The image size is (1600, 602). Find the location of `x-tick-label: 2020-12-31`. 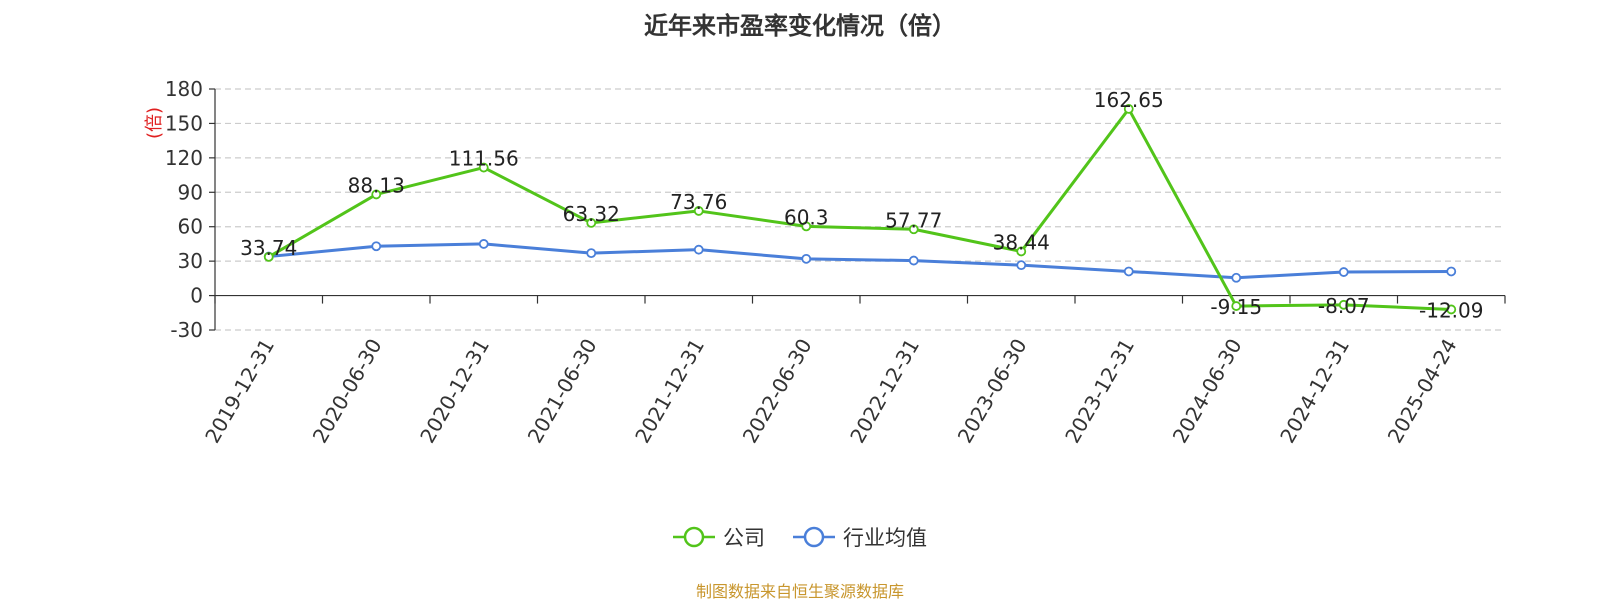

x-tick-label: 2020-12-31 is located at coordinates (454, 391).